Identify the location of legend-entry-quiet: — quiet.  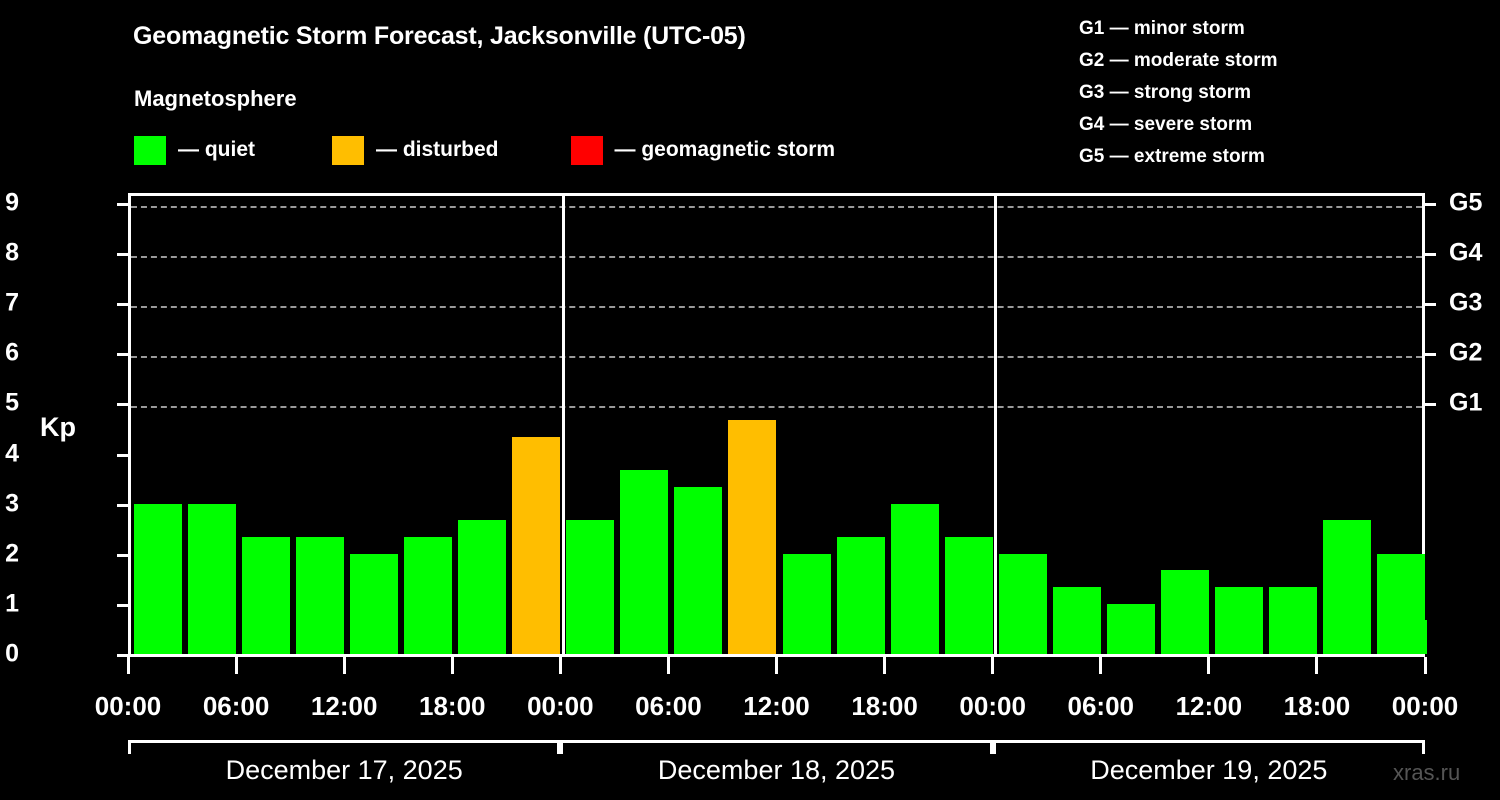
(194, 150).